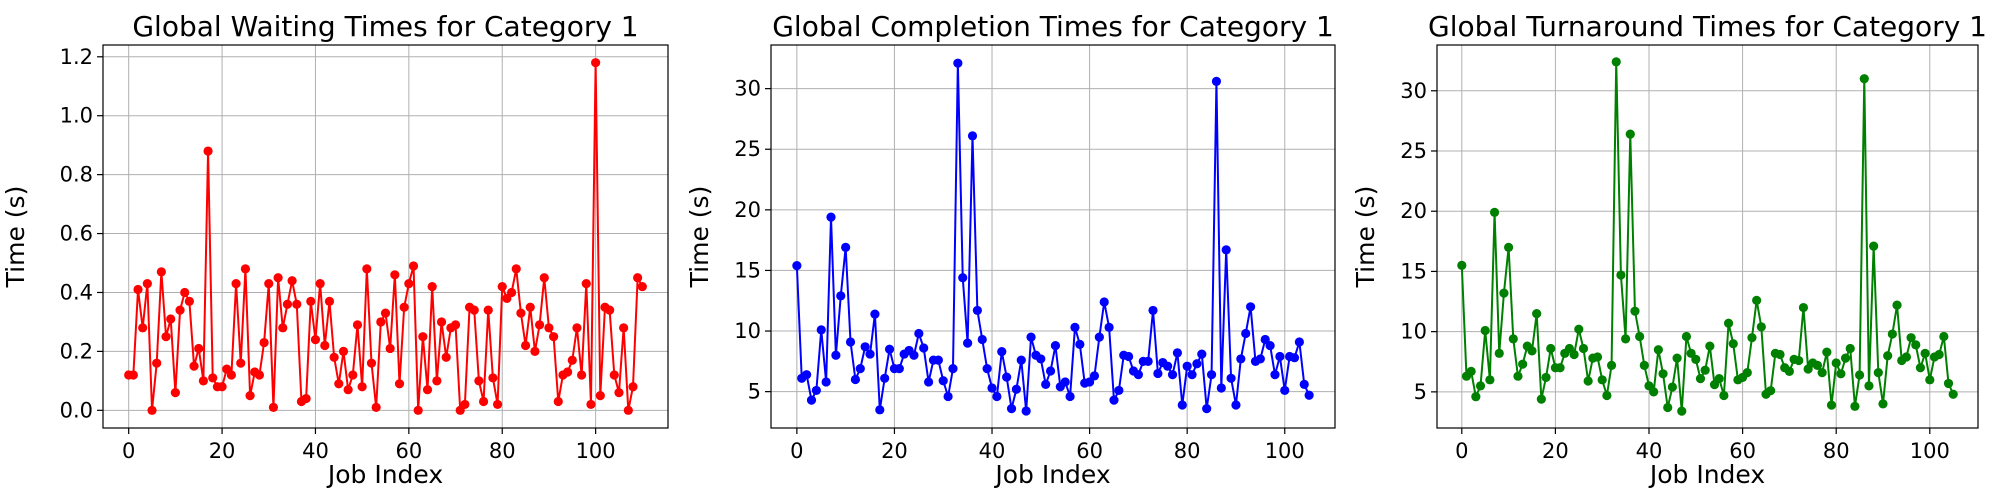  Describe the element at coordinates (1365, 237) in the screenshot. I see `y-axis-label: Time (s)` at that location.